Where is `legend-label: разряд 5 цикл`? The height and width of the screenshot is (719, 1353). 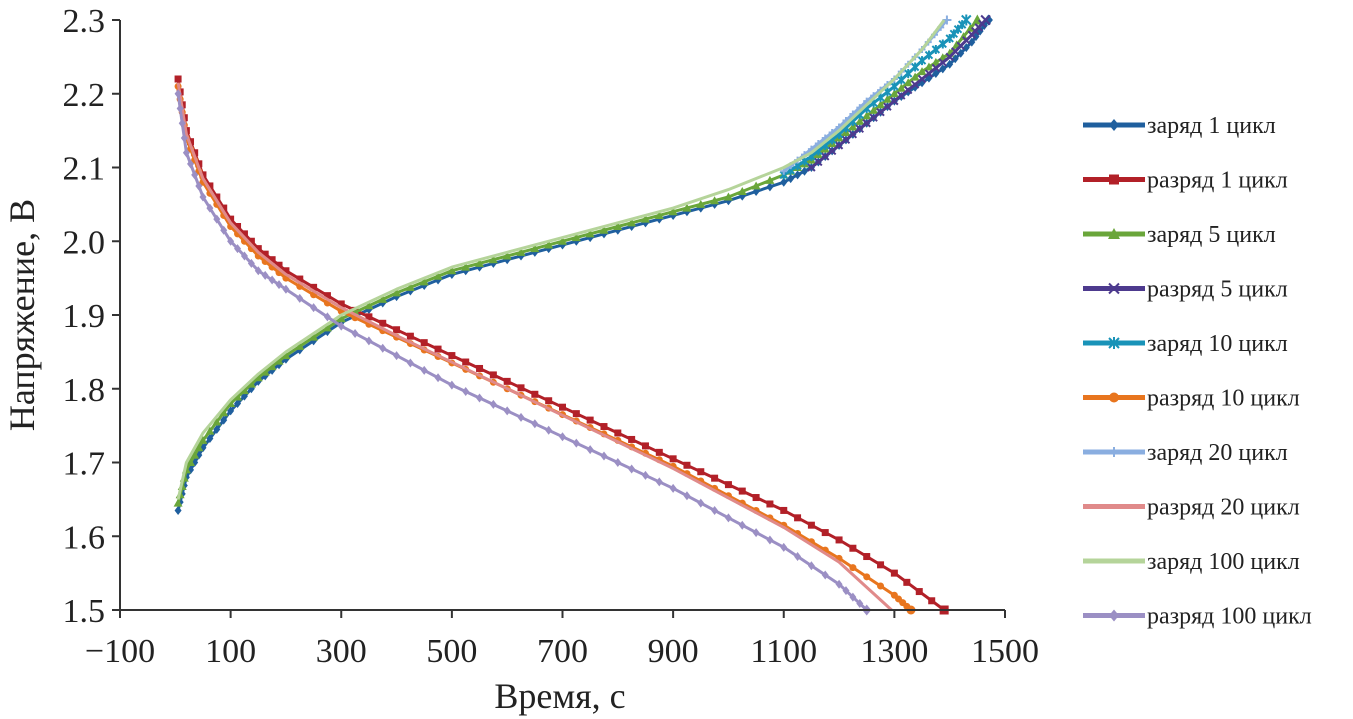
legend-label: разряд 5 цикл is located at coordinates (1217, 290).